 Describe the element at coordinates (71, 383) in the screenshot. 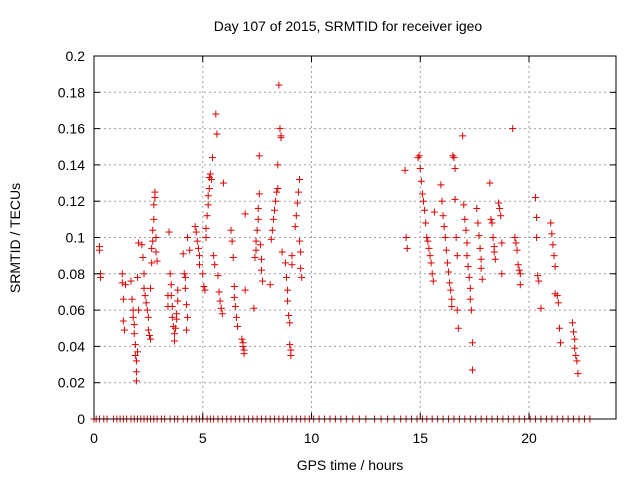

I see `y-tick-label: 0.02` at that location.